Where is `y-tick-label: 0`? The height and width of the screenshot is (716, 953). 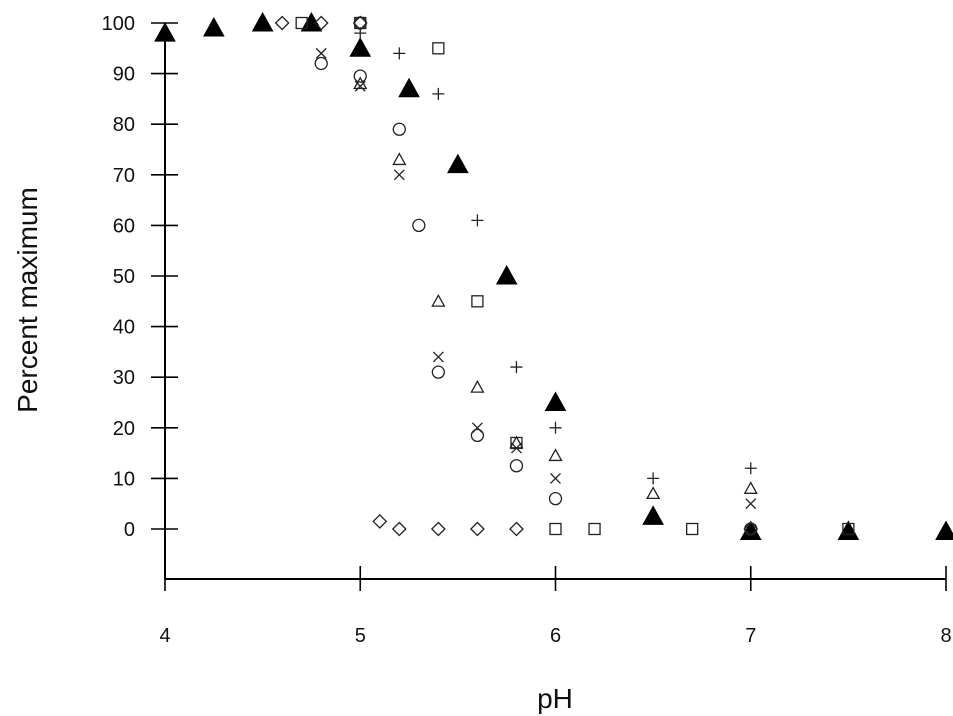
y-tick-label: 0 is located at coordinates (129, 530).